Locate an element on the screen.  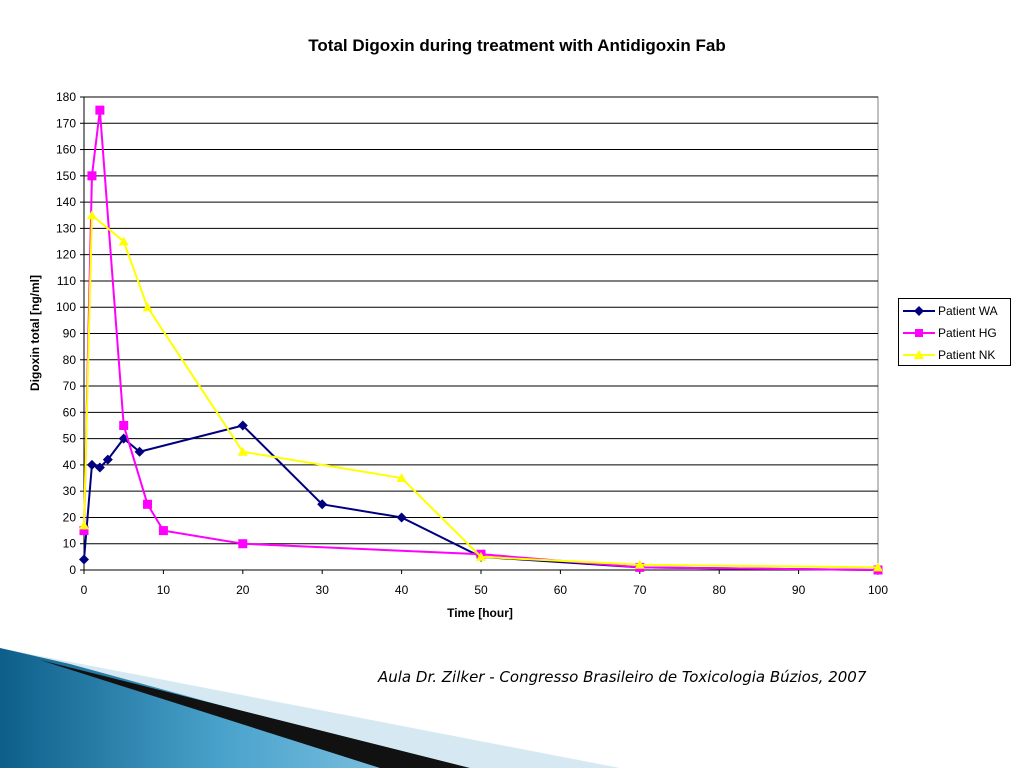
legend-label-wa: Patient WA is located at coordinates (968, 311).